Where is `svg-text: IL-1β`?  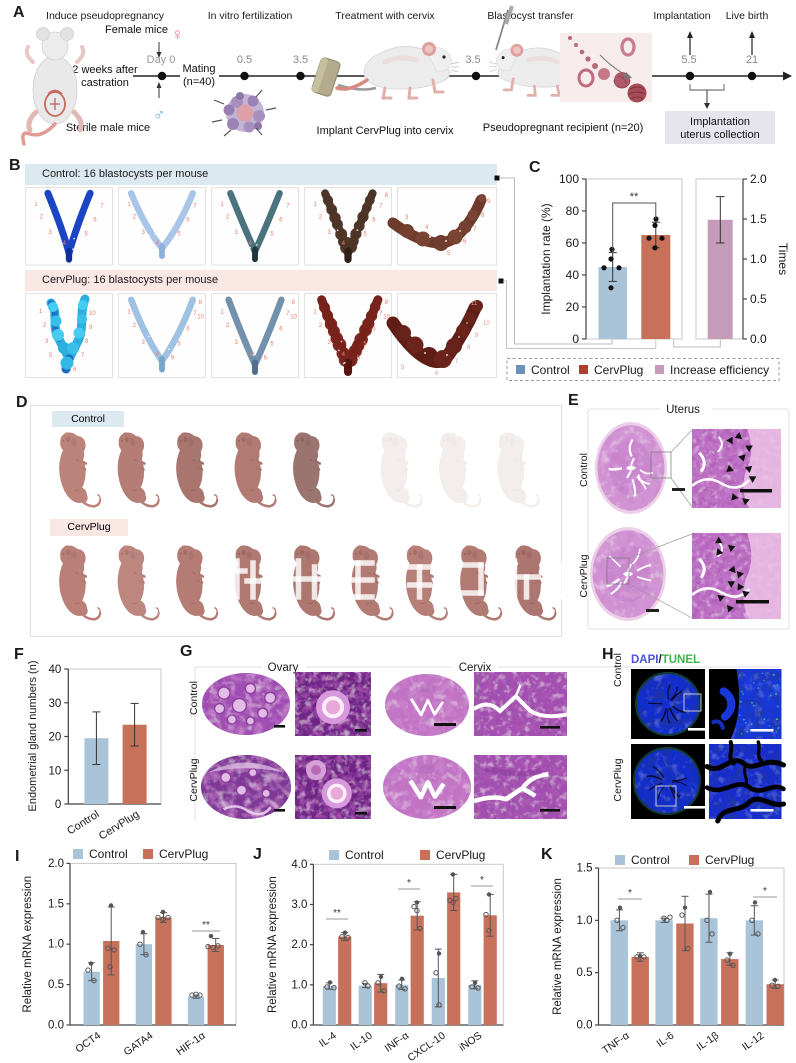
svg-text: IL-1β is located at coordinates (707, 1042).